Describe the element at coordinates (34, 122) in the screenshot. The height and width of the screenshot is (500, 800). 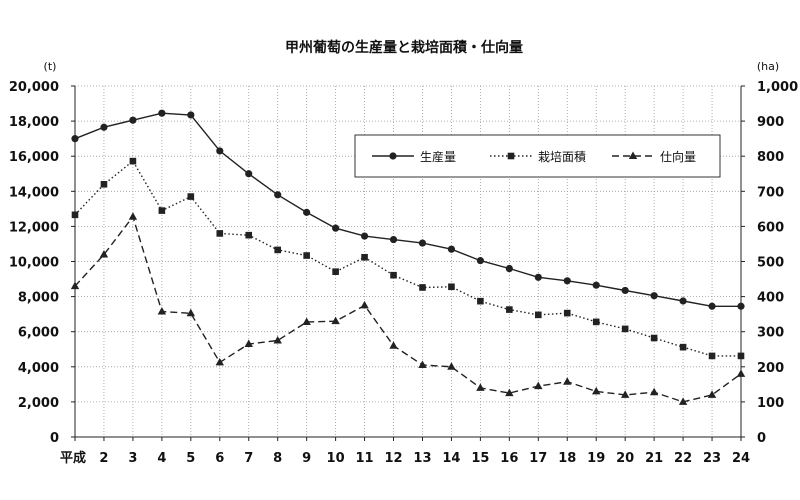
I see `left-tick-label: 18,000` at that location.